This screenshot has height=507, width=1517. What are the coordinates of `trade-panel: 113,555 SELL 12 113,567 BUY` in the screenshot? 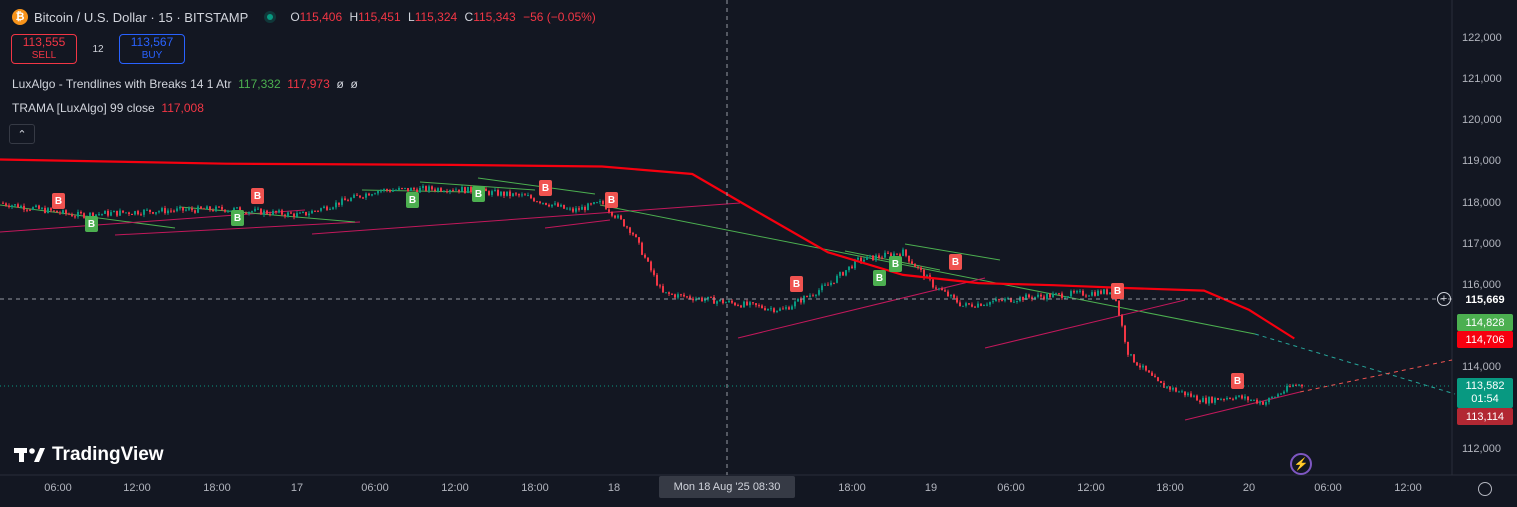 It's located at (98, 49).